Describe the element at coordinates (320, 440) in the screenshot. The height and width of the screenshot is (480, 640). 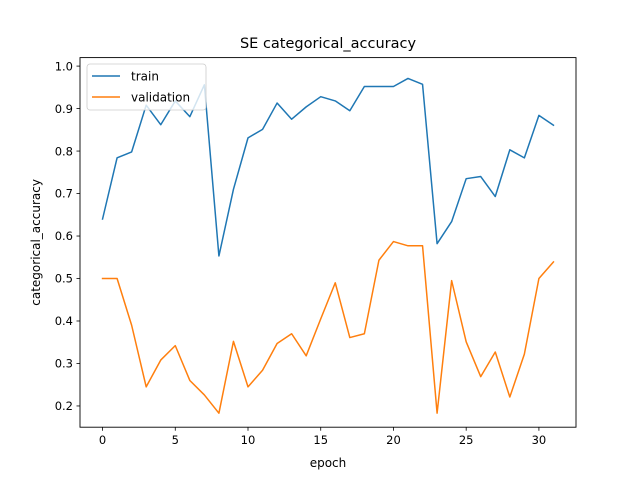
I see `x-tick-label: 15` at that location.